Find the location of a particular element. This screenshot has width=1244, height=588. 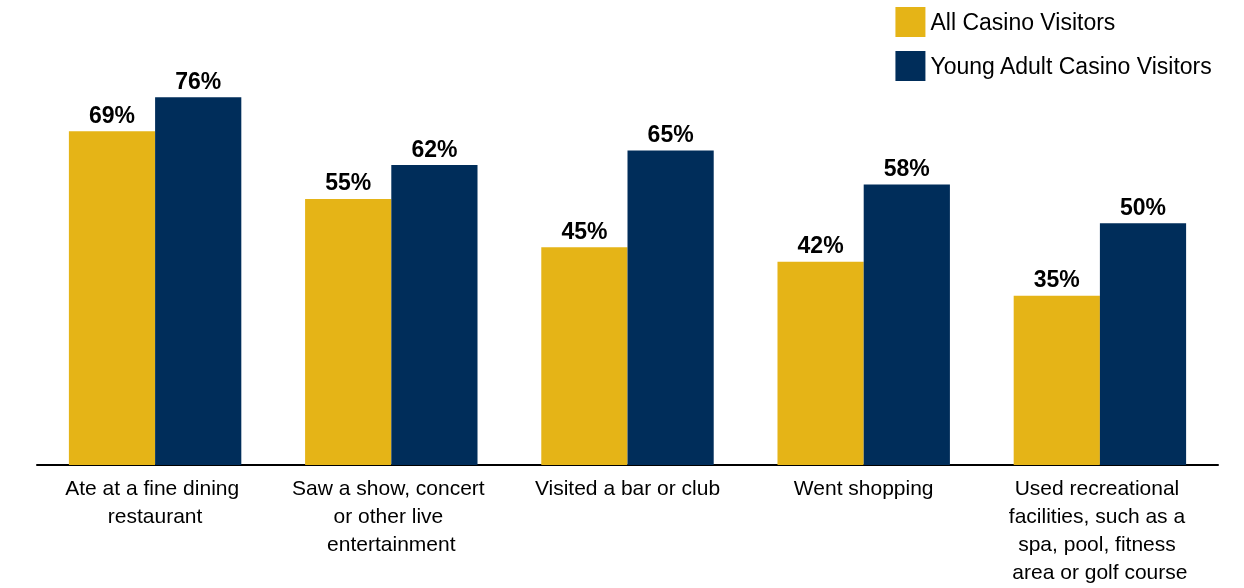

data-label: 42% is located at coordinates (820, 245).